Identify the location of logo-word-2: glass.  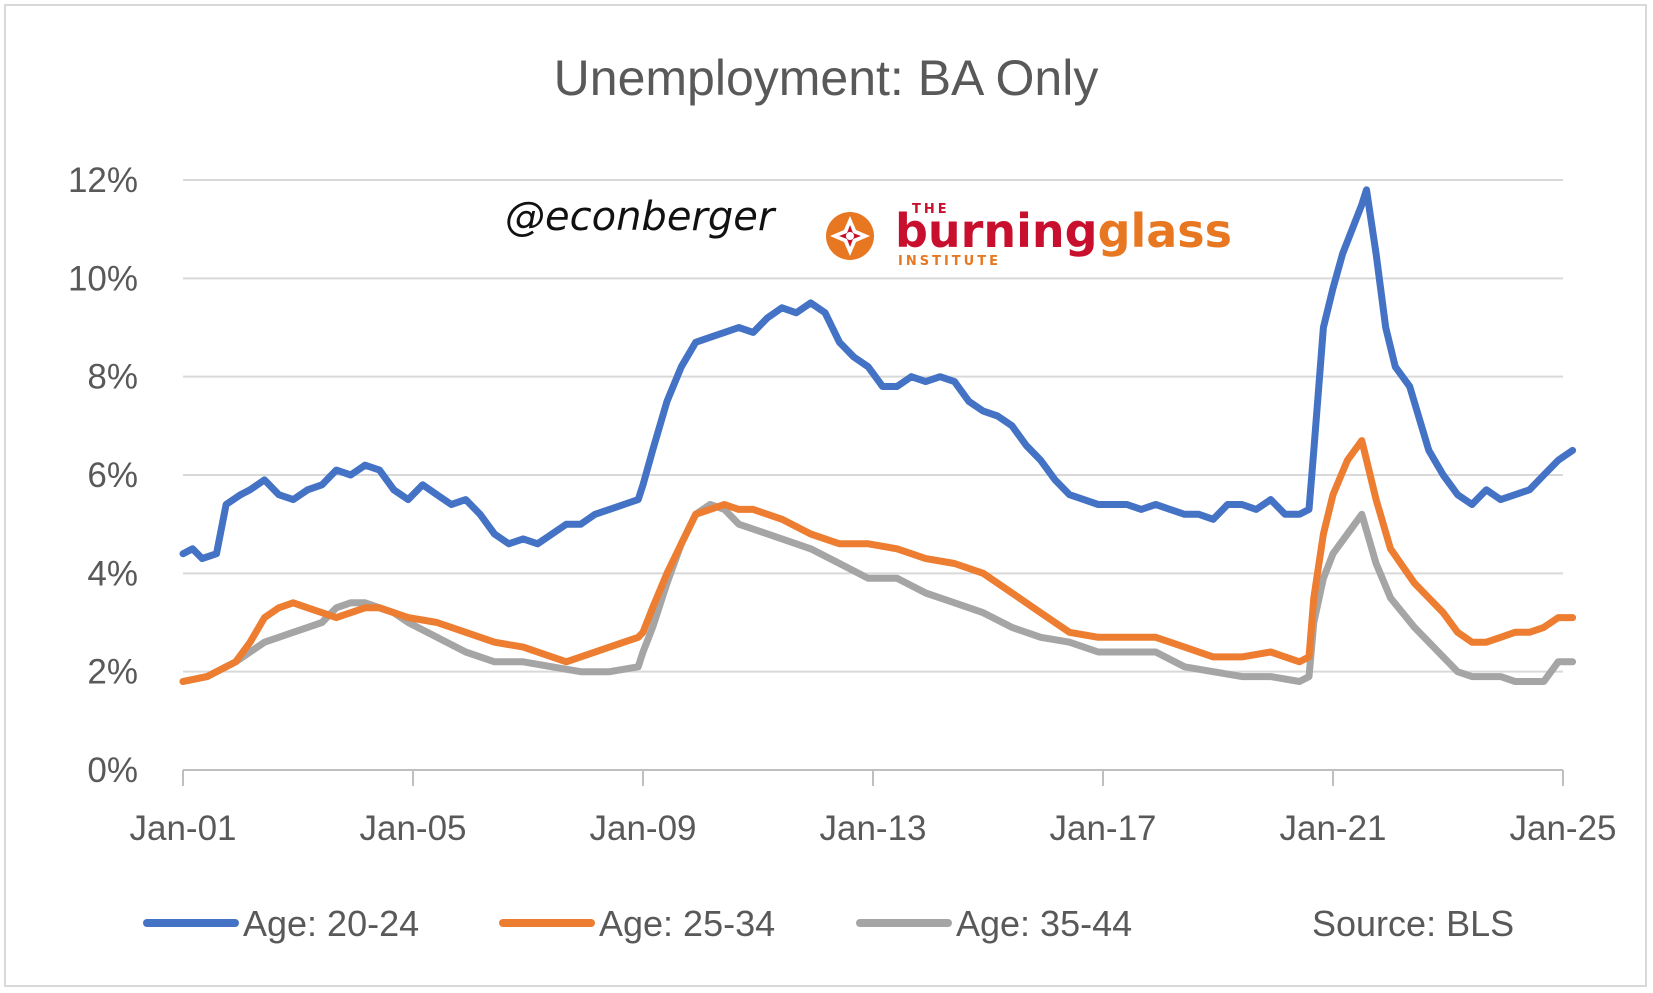
(1165, 231).